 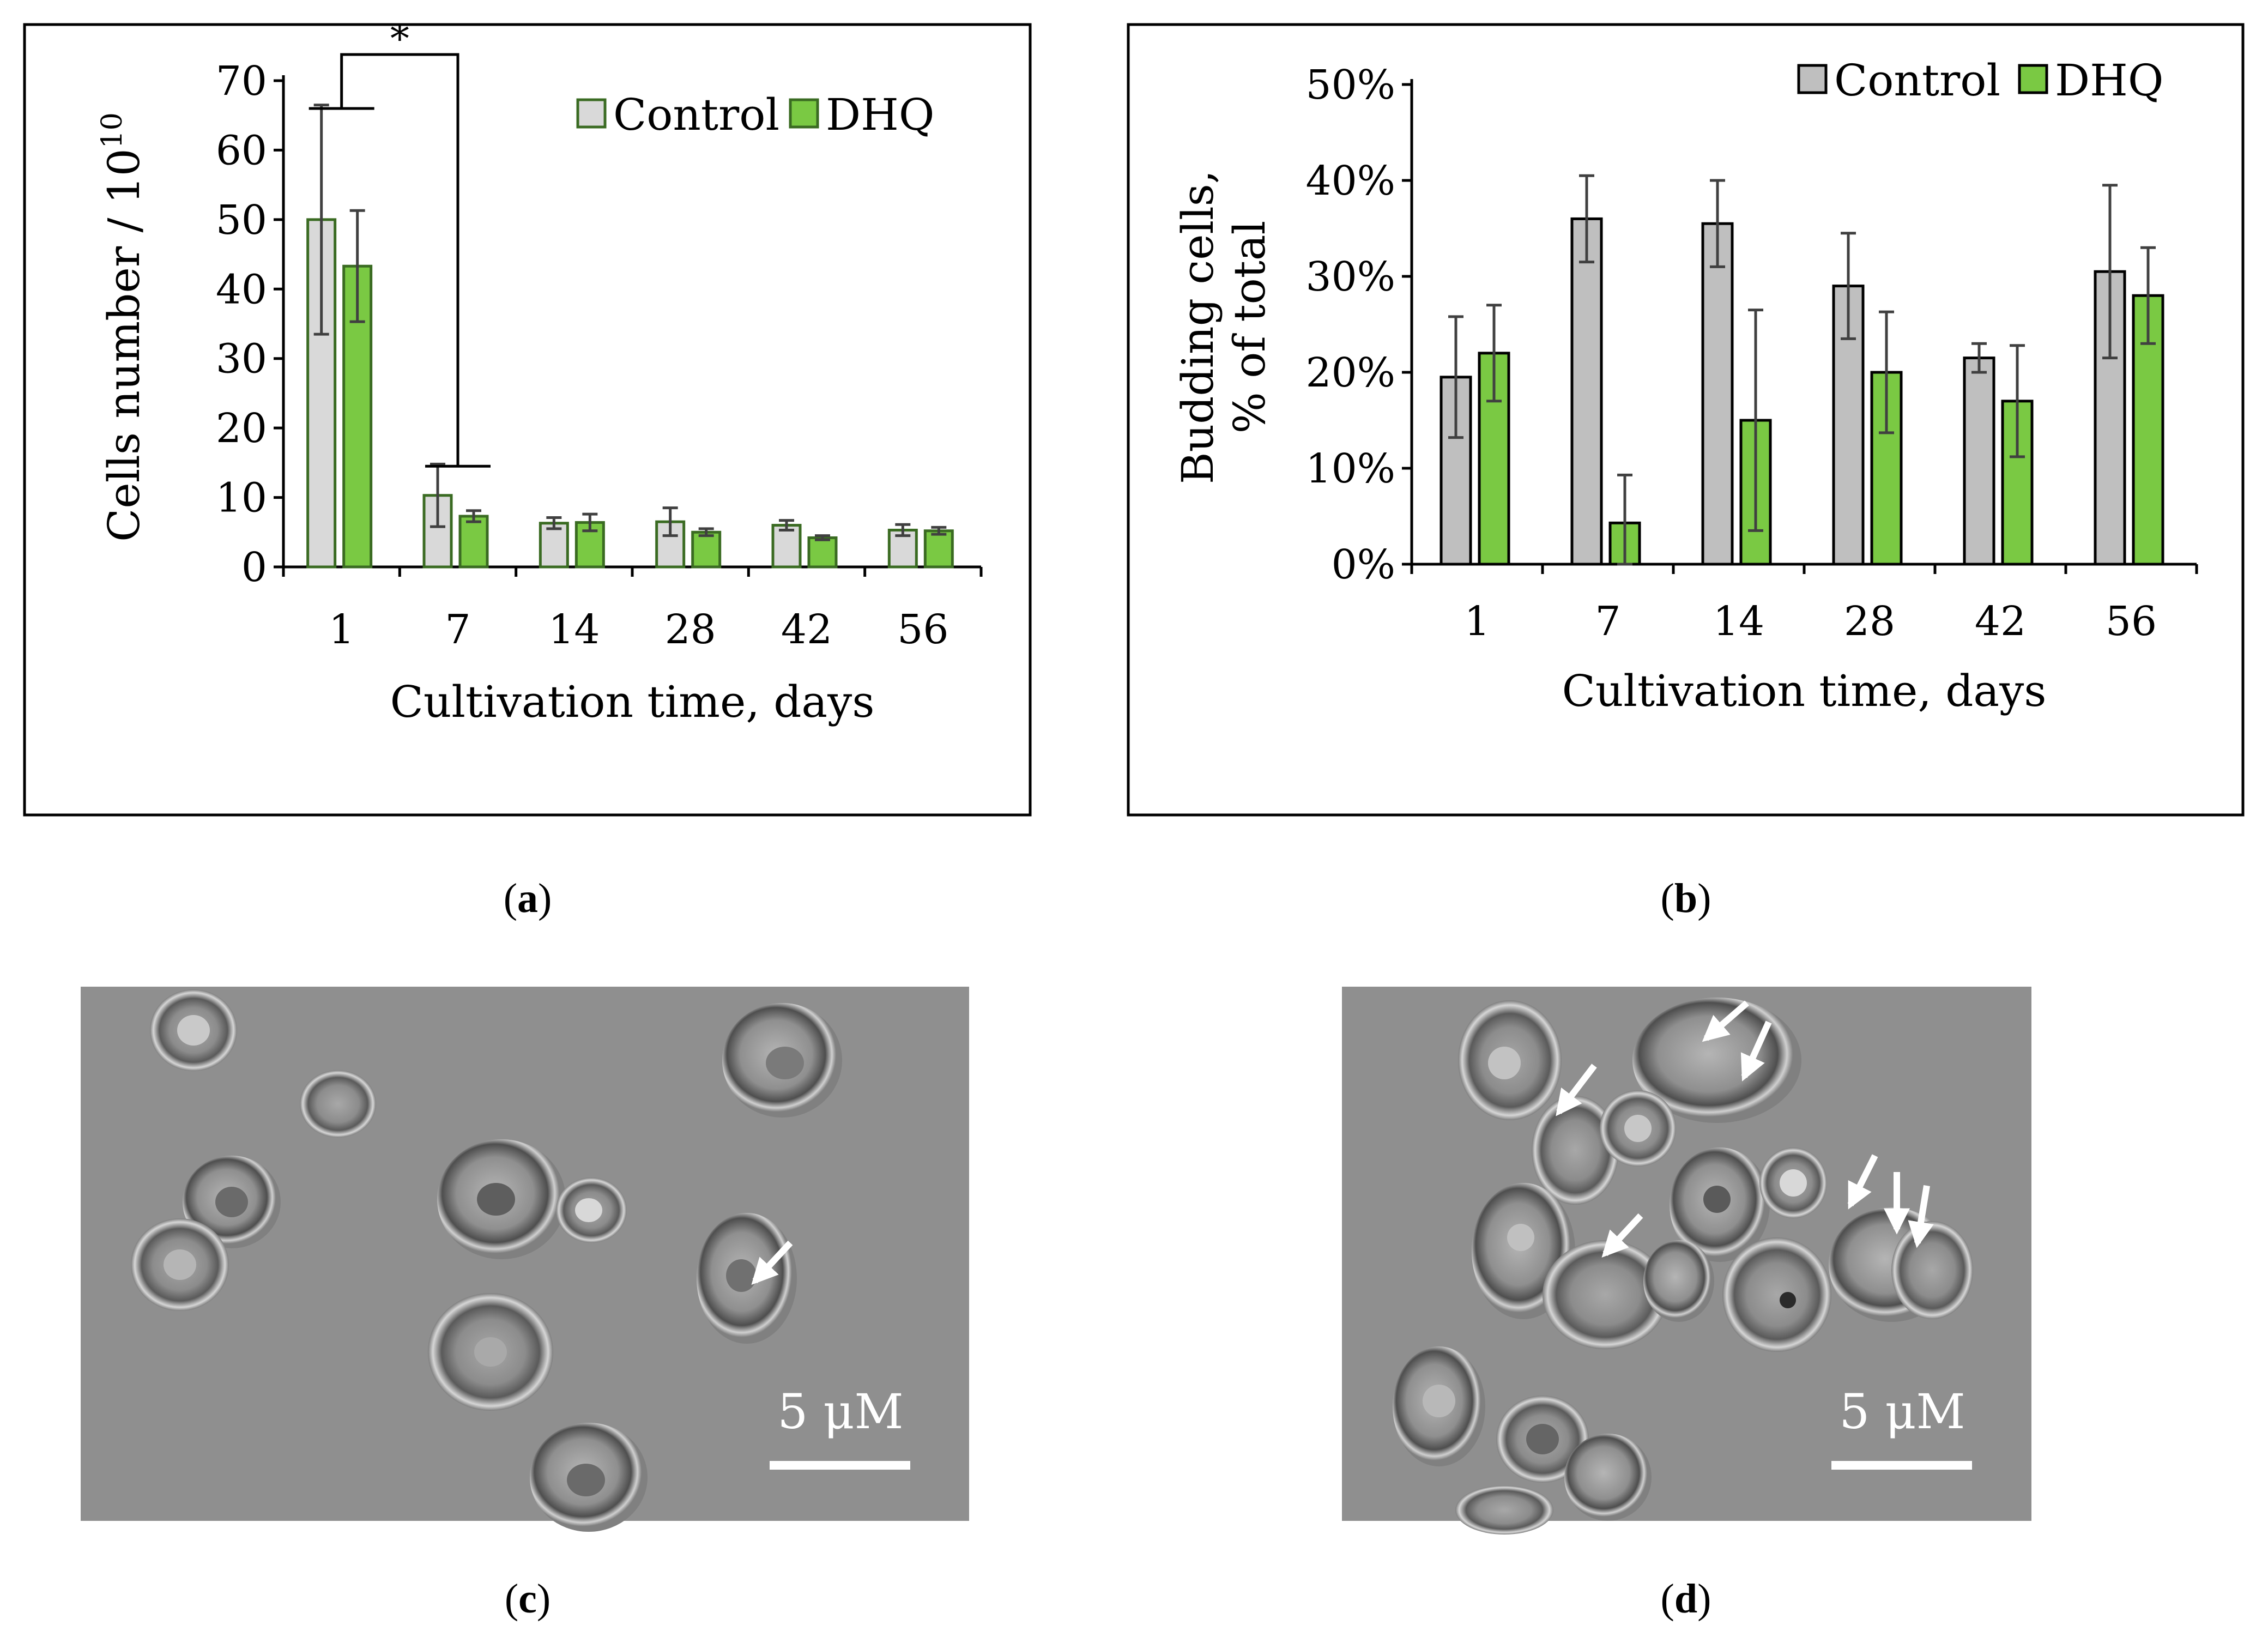 What do you see at coordinates (399, 39) in the screenshot?
I see `significance-star: *` at bounding box center [399, 39].